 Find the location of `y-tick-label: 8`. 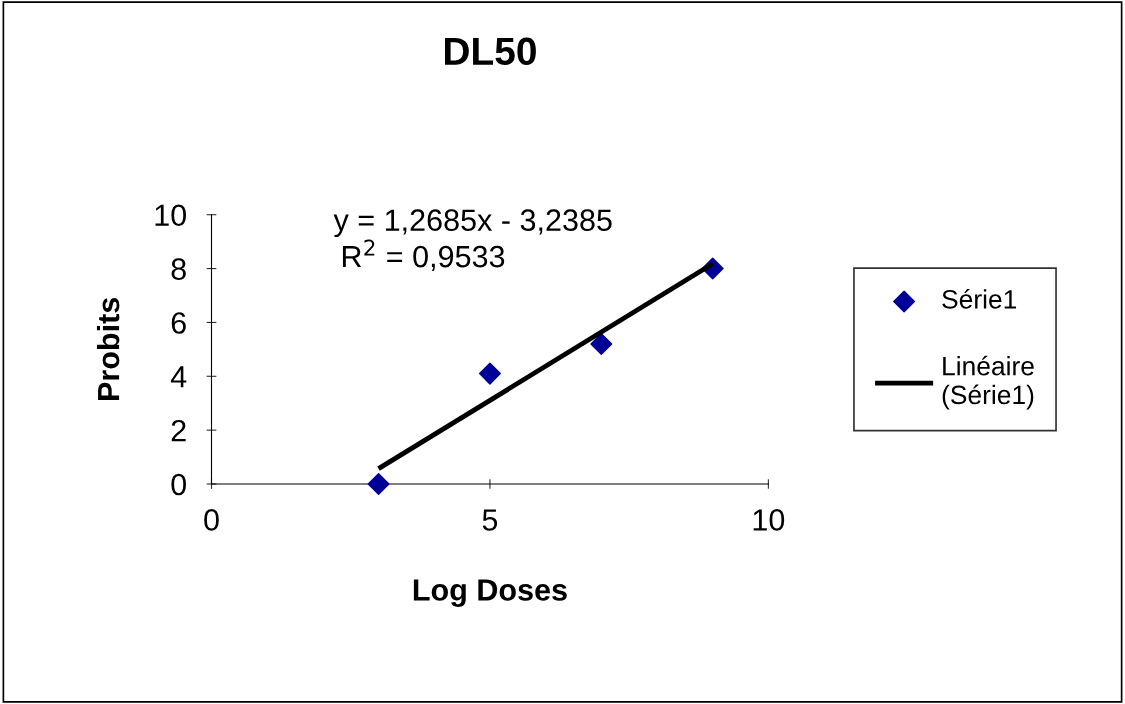

y-tick-label: 8 is located at coordinates (178, 269).